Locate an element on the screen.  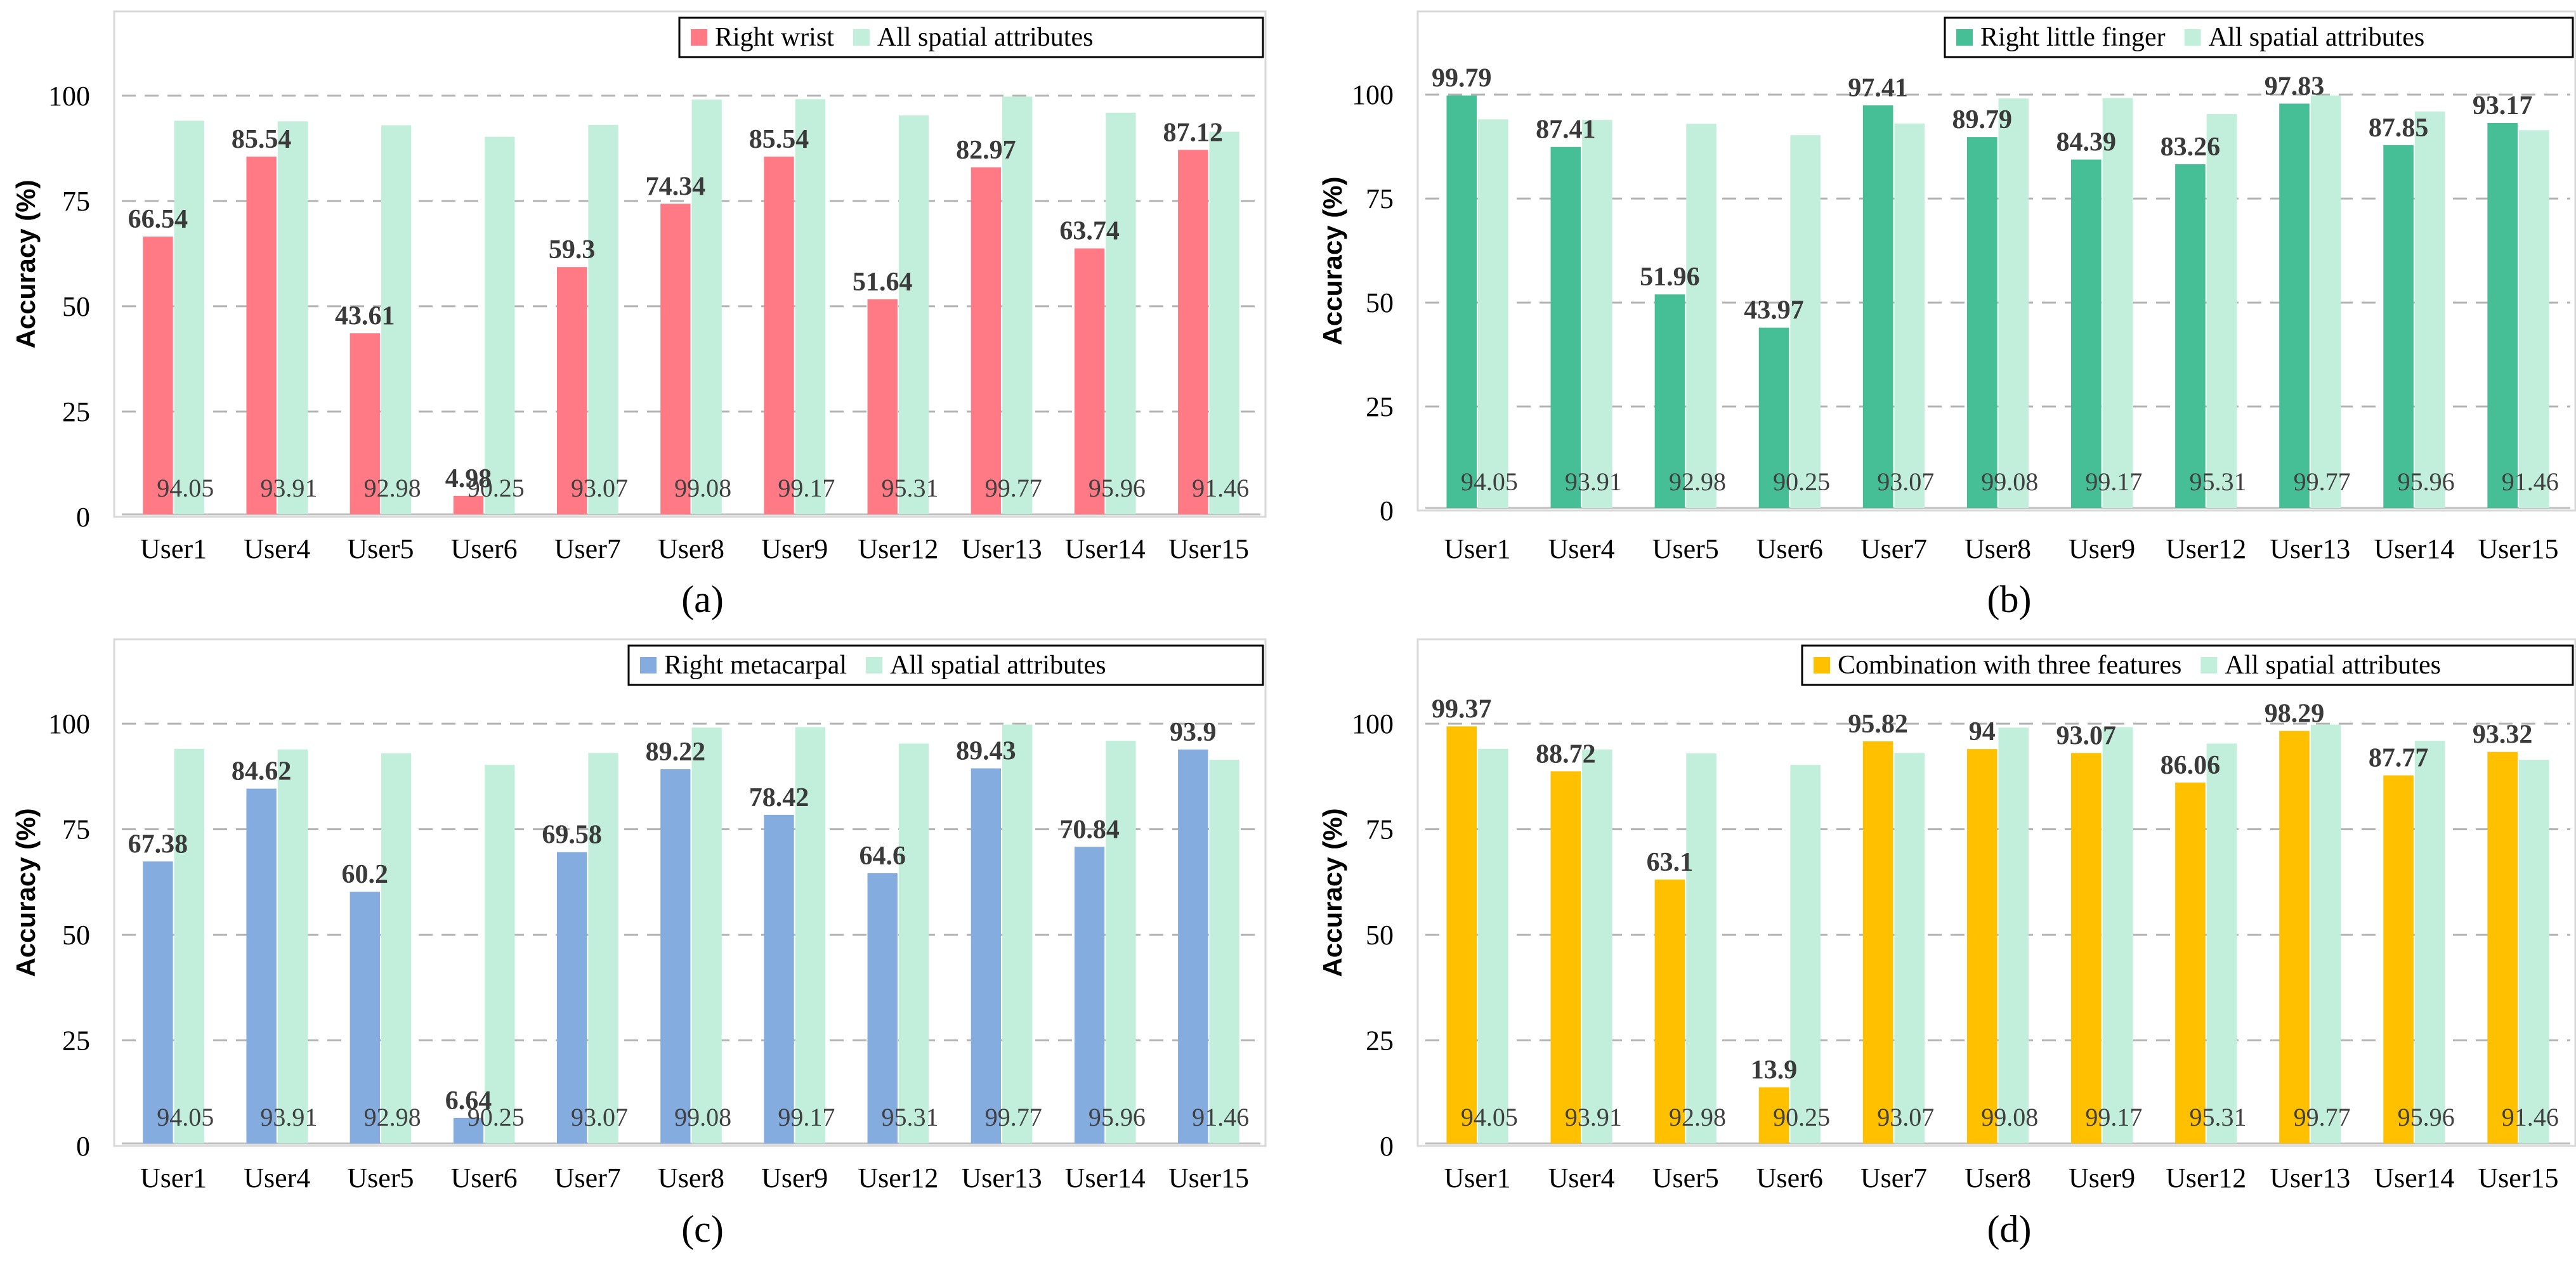
legend-label: Right metacarpal is located at coordinates (756, 665).